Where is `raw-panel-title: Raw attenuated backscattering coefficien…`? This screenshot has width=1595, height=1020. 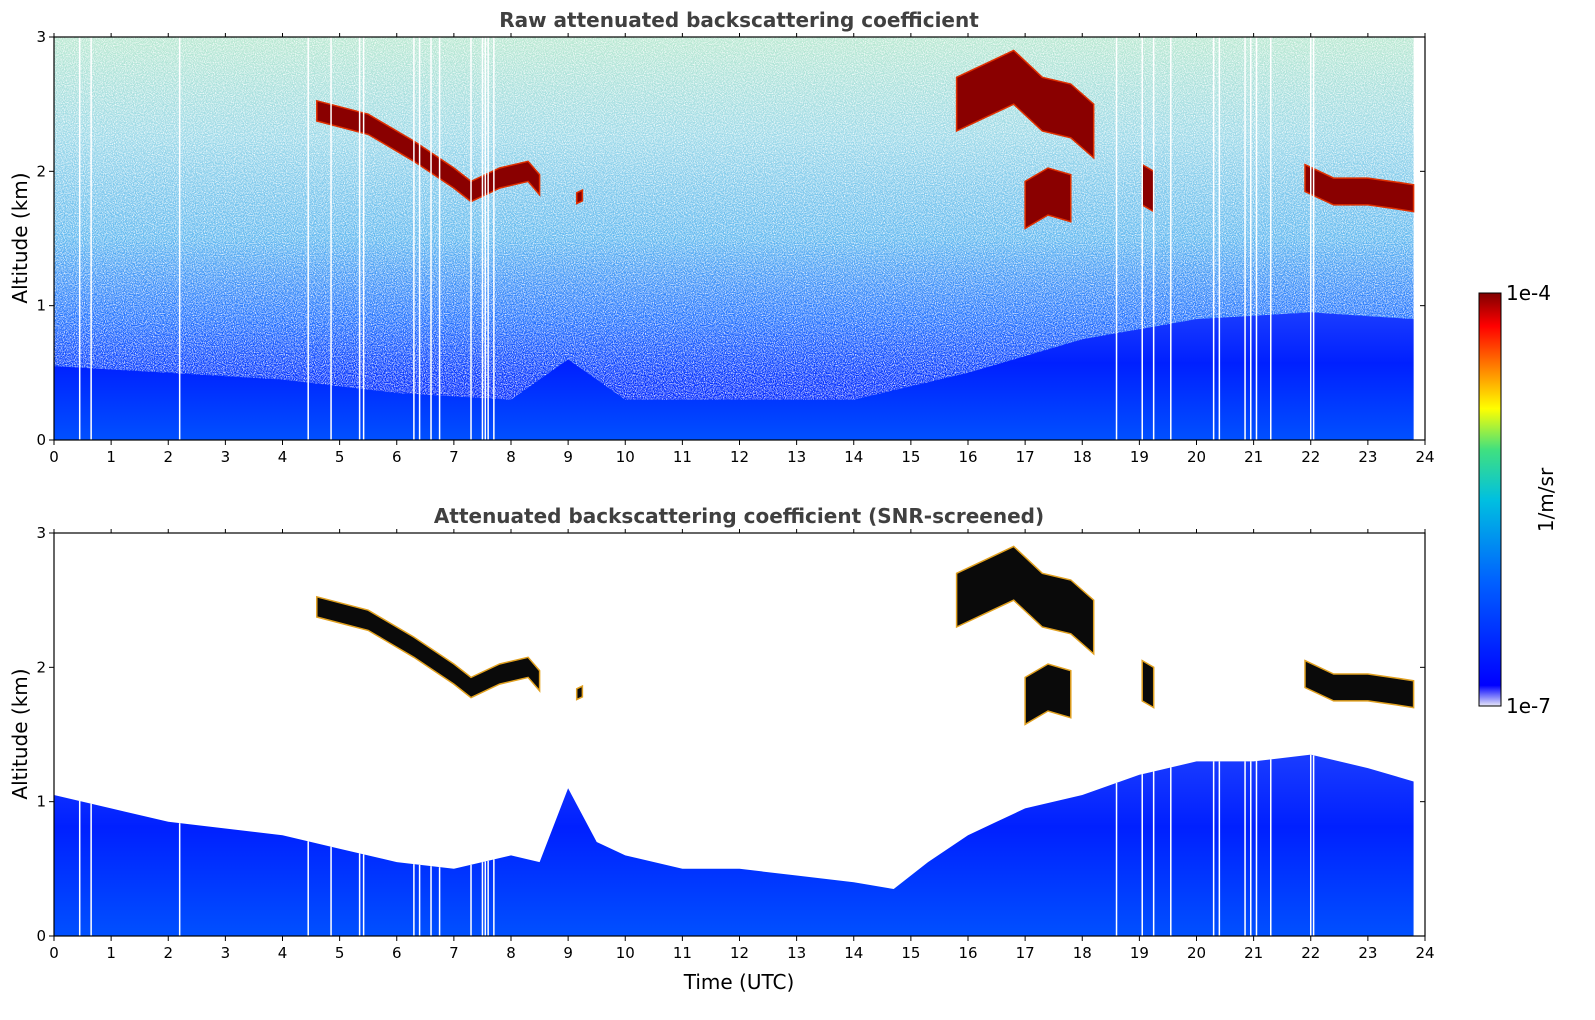
raw-panel-title: Raw attenuated backscattering coefficien… is located at coordinates (739, 20).